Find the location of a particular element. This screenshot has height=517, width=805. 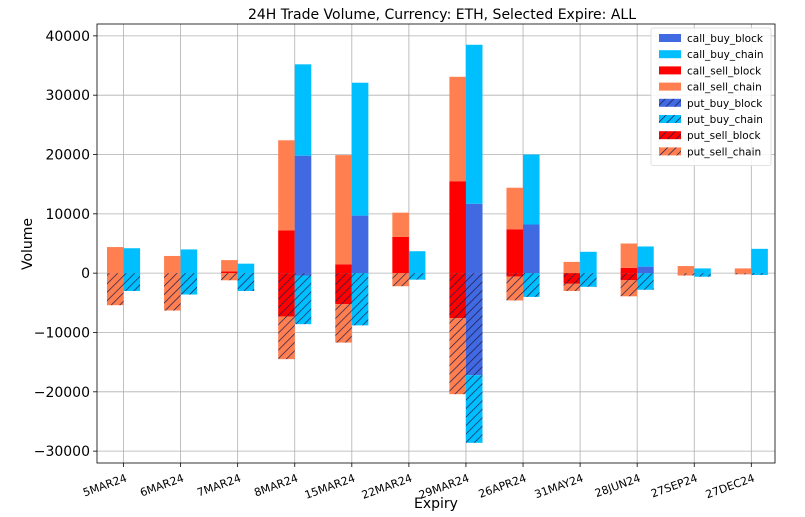

bar-put_buy_block is located at coordinates (303, 274).